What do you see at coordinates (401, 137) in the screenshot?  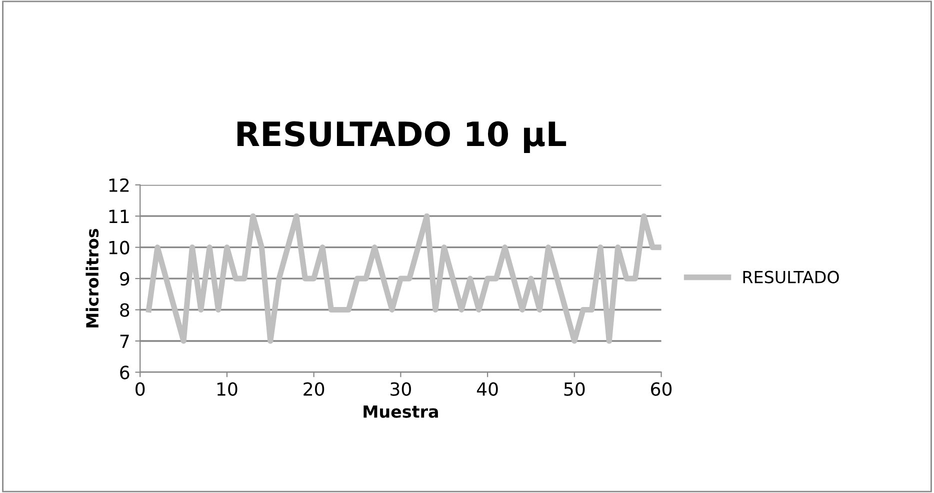 I see `chart-title: RESULTADO 10 µL` at bounding box center [401, 137].